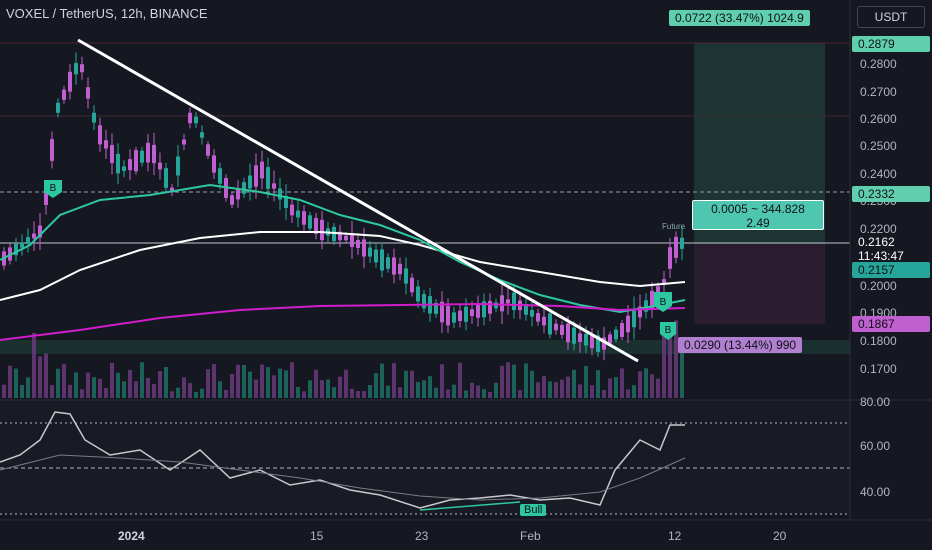 This screenshot has width=932, height=550. I want to click on ema-magenta-line, so click(343, 321).